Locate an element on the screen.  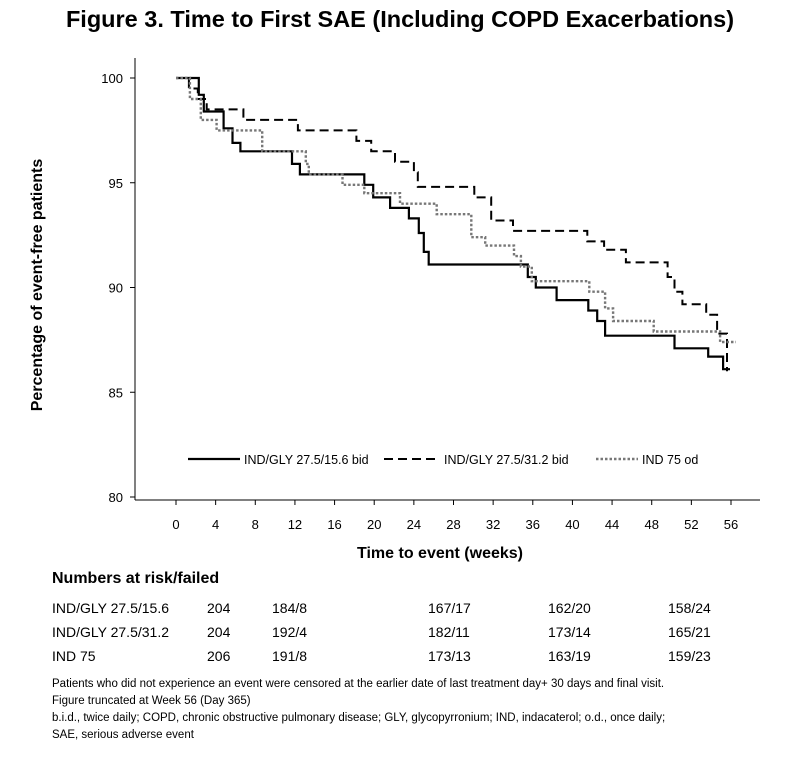
x-tick-label: 32 is located at coordinates (493, 524).